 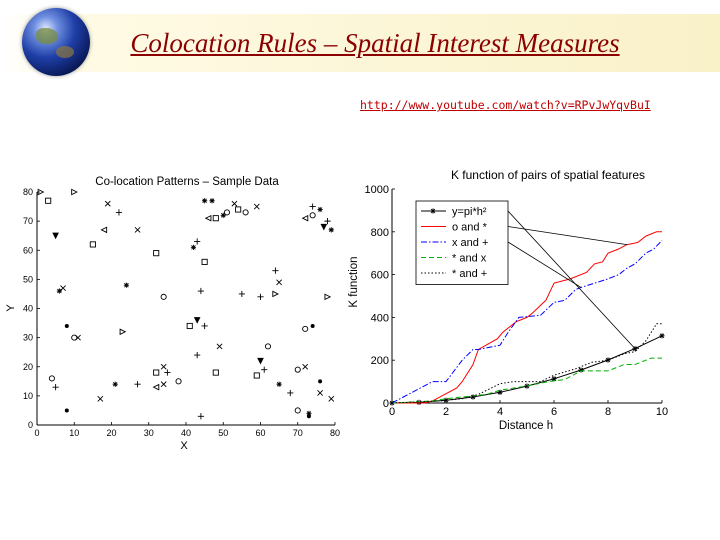 What do you see at coordinates (223, 433) in the screenshot?
I see `scatter-x-tick-label: 50` at bounding box center [223, 433].